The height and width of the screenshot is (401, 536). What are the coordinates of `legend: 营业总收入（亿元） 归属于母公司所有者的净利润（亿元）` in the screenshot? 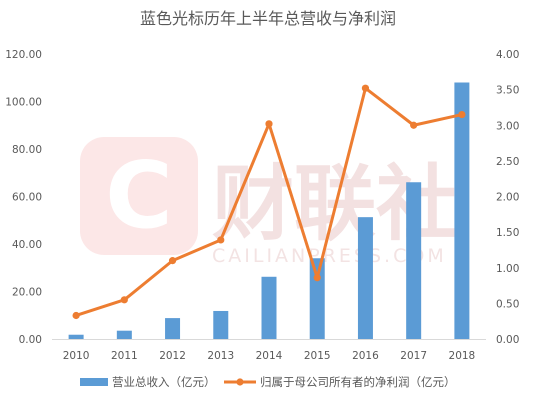 It's located at (268, 382).